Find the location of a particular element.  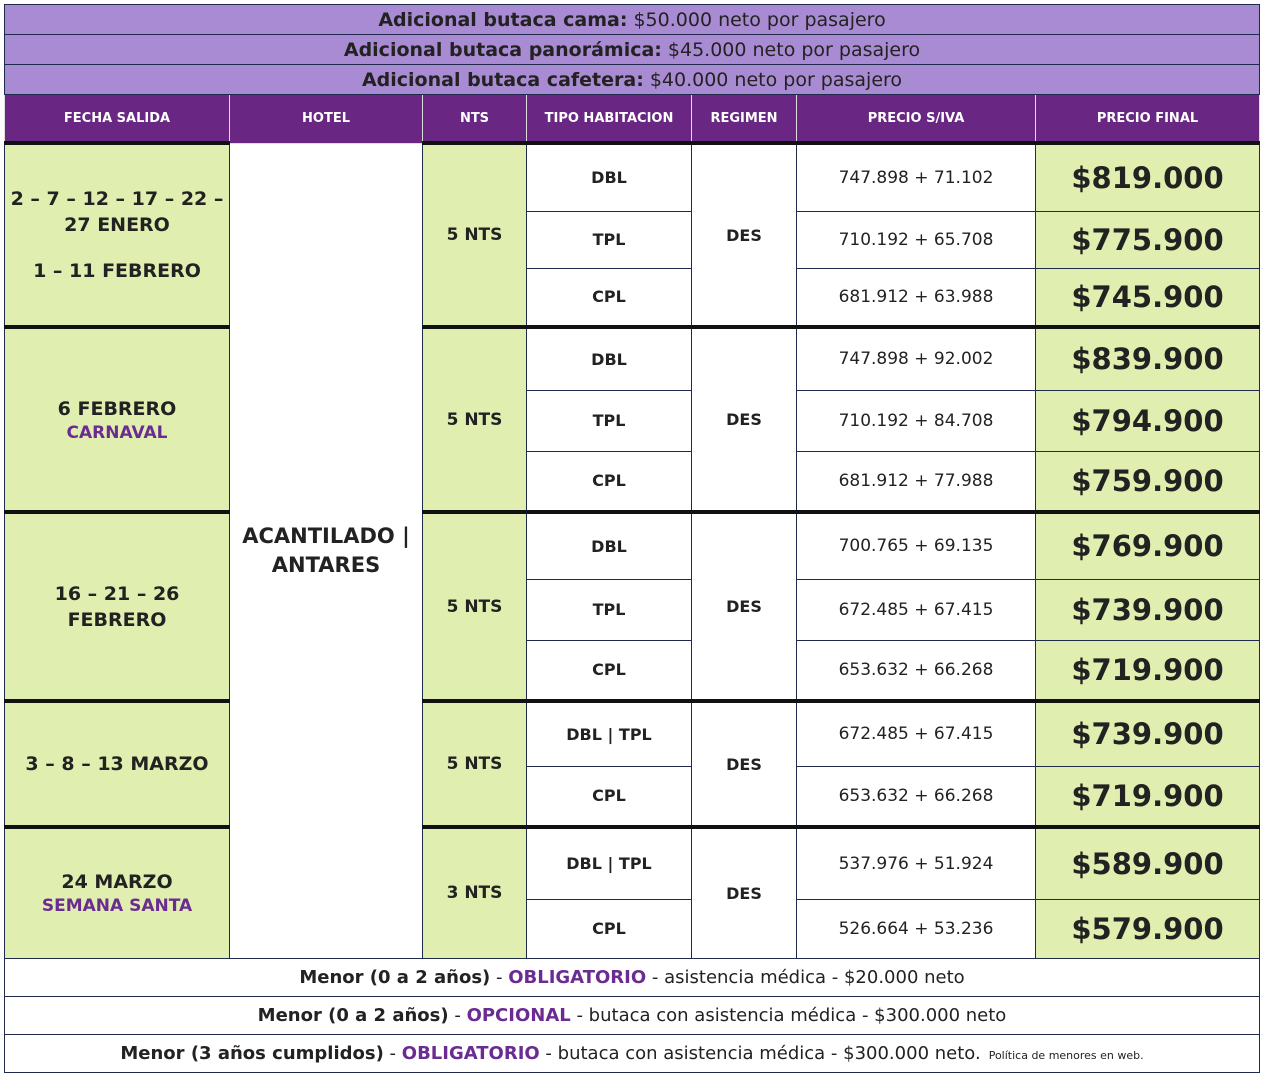

date-text: 24 MARZO is located at coordinates (117, 882).